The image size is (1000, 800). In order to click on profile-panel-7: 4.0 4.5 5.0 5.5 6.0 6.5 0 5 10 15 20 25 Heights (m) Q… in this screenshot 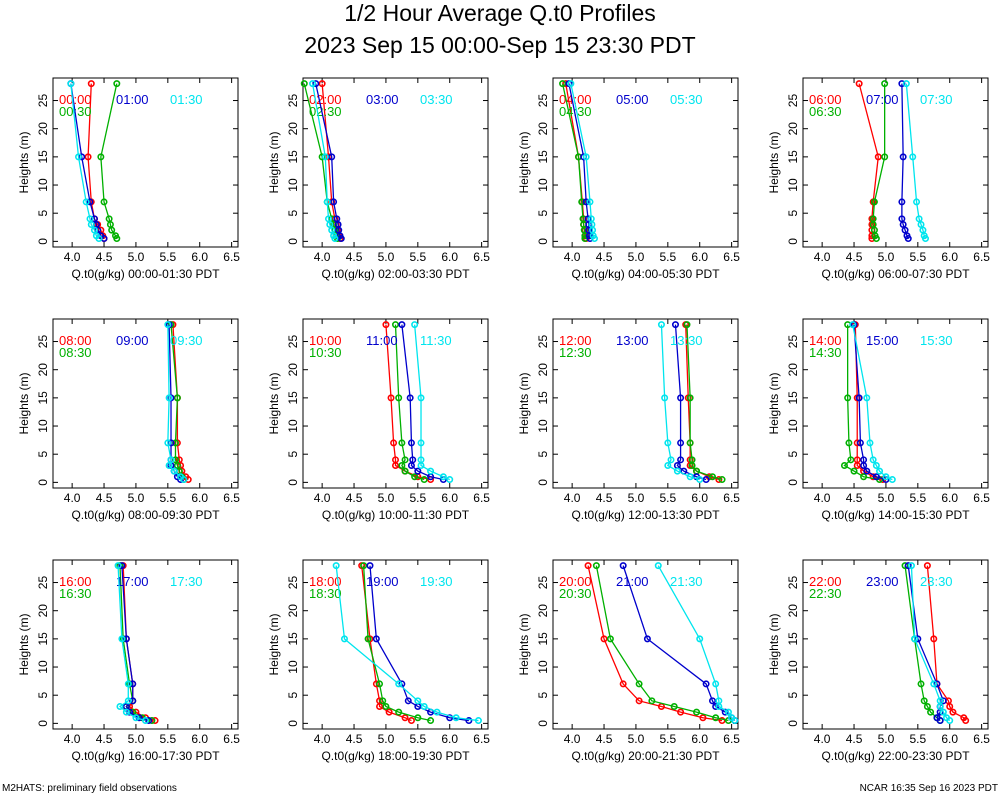, I will do `click(628, 420)`.